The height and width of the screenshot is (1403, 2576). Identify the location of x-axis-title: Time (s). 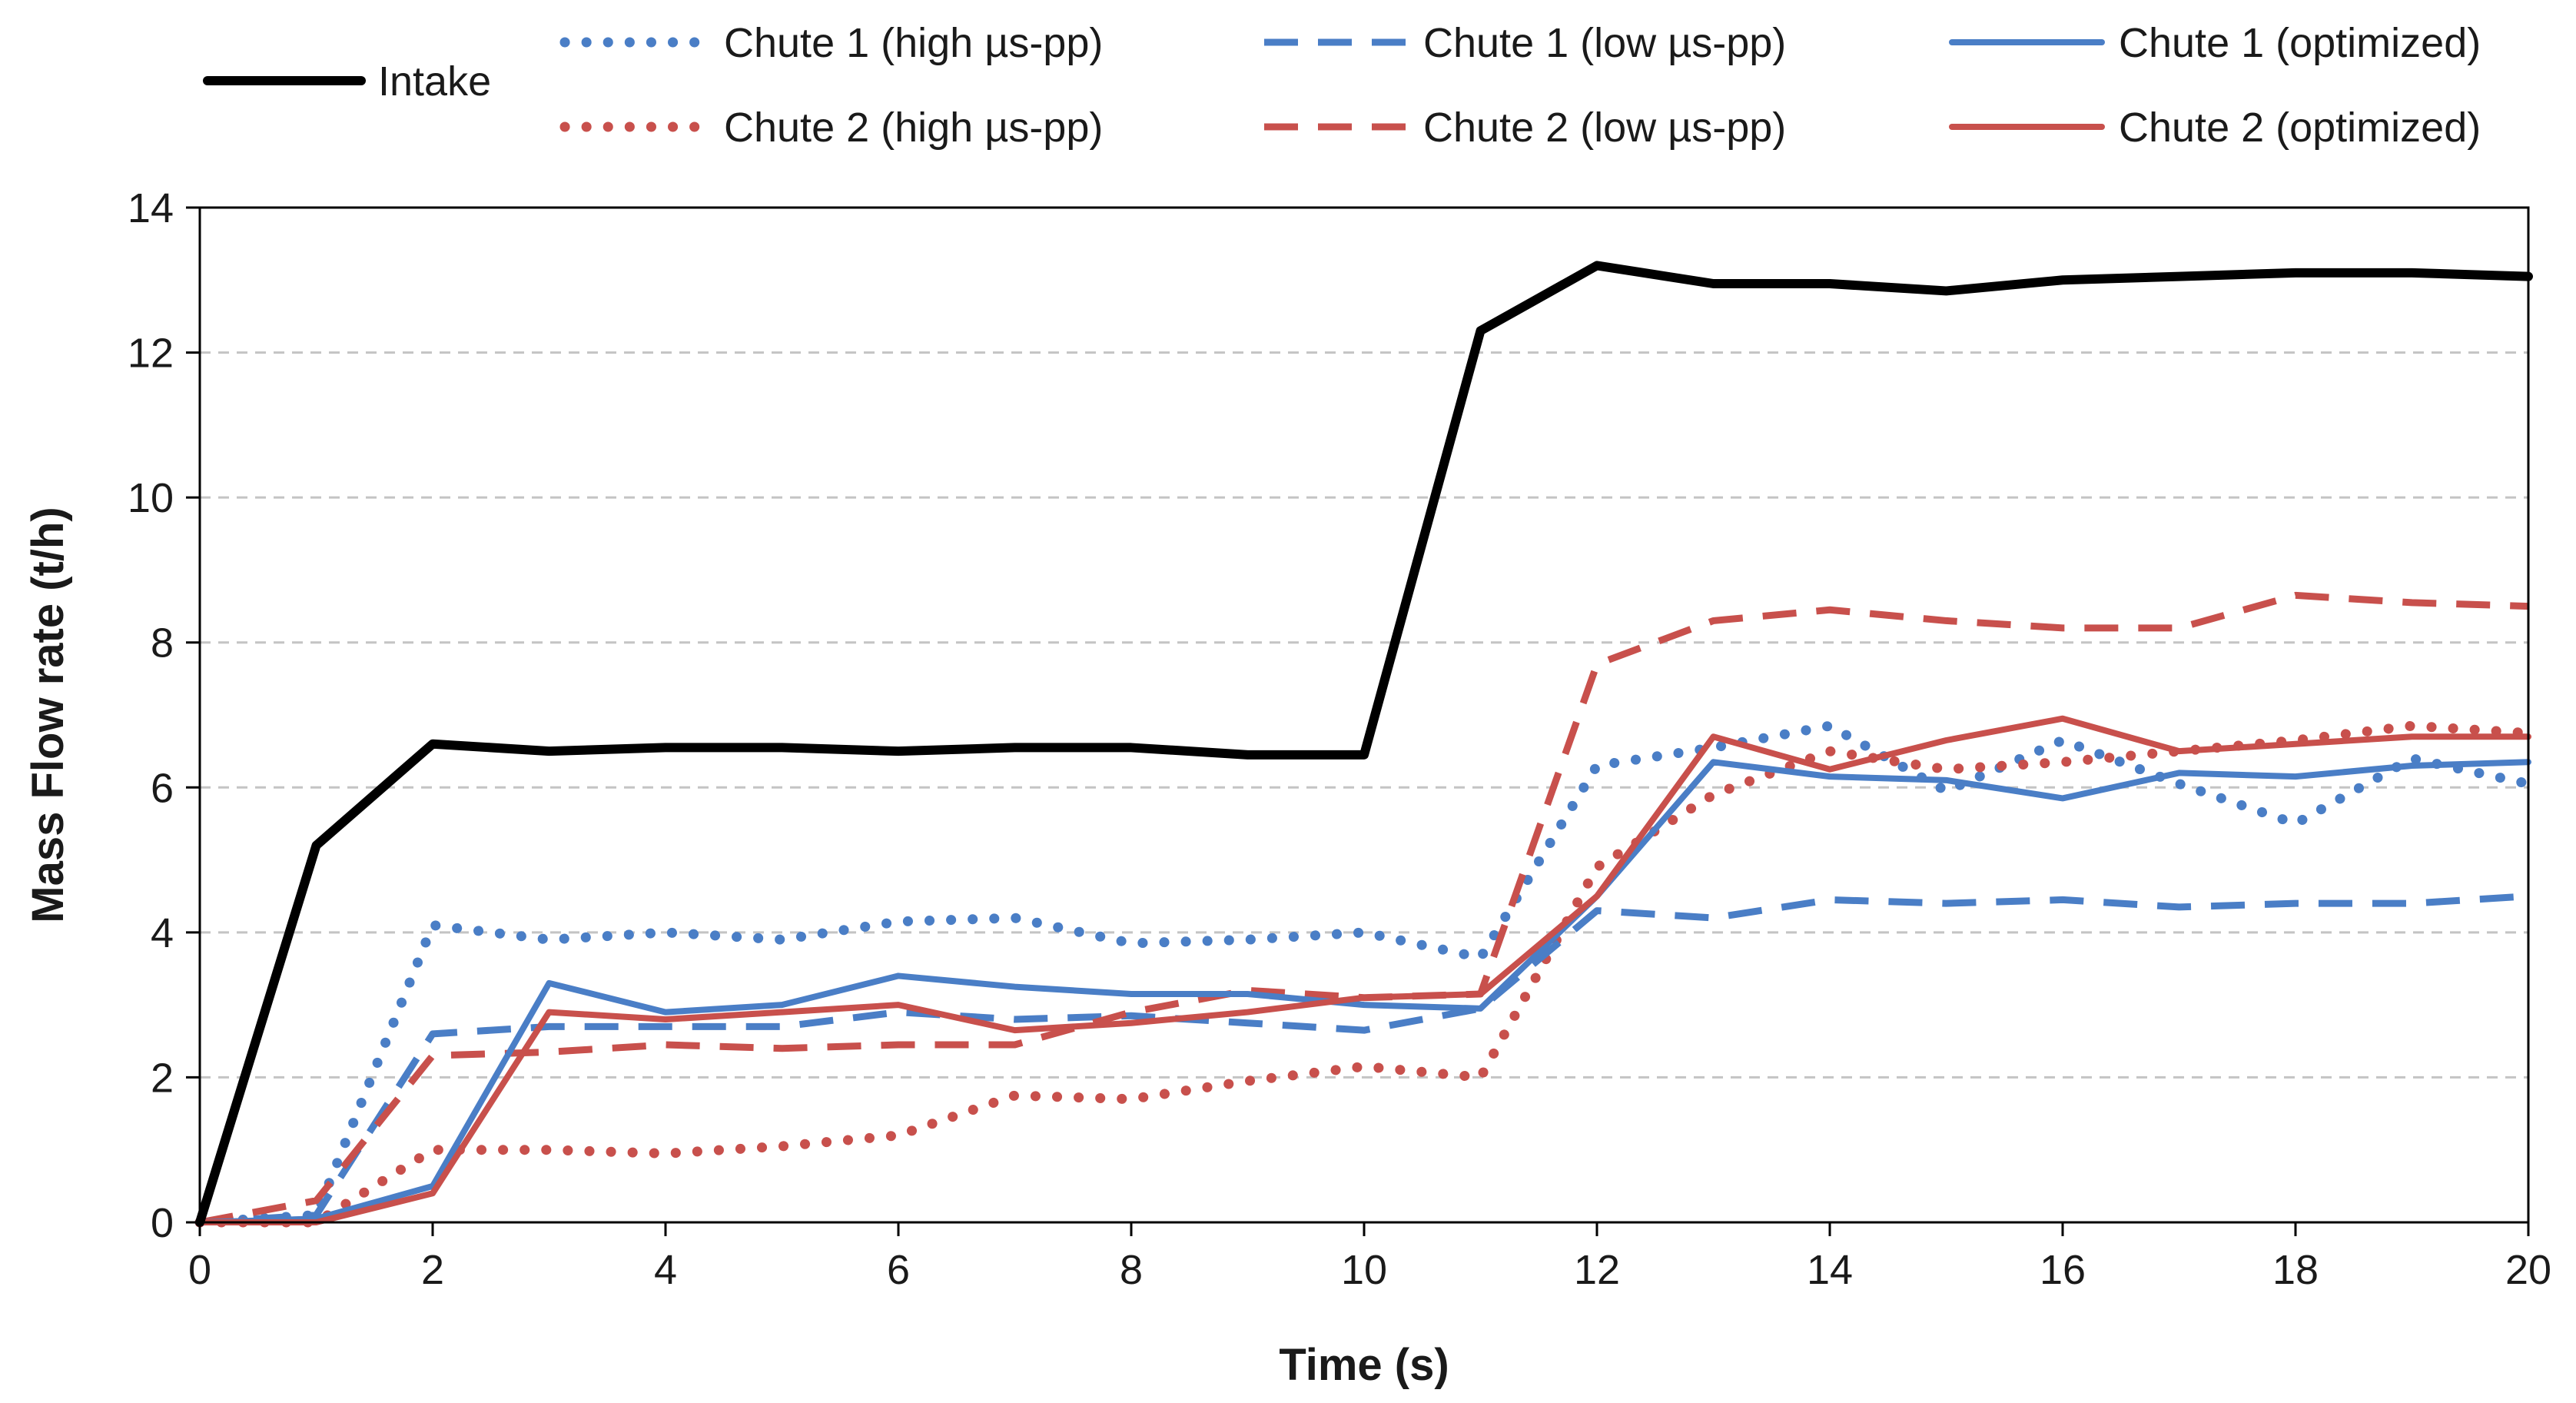
(1364, 1365).